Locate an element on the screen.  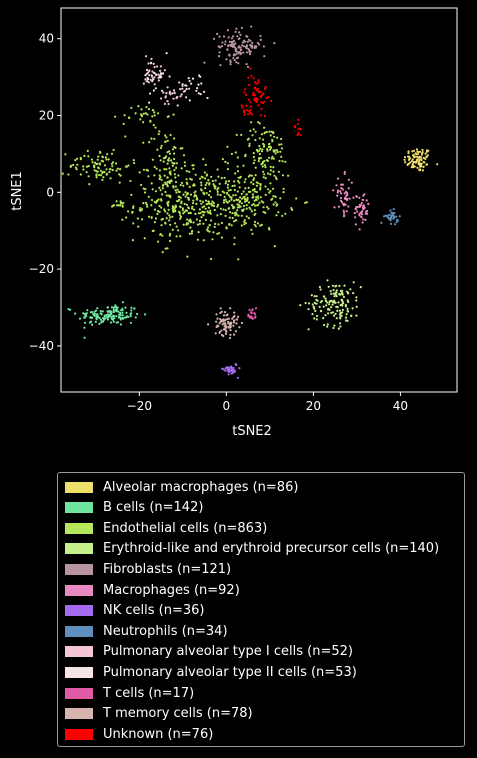
x-tick-label: 40 is located at coordinates (400, 406).